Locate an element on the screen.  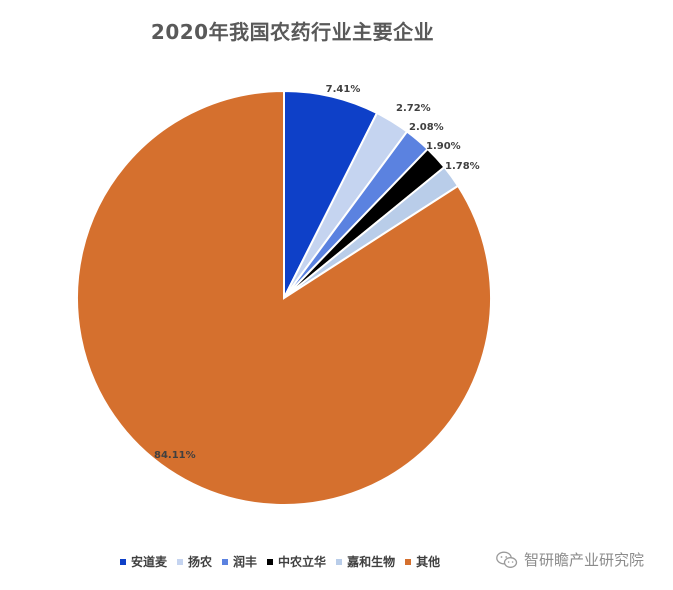
legend-label-2: 润丰 is located at coordinates (245, 562).